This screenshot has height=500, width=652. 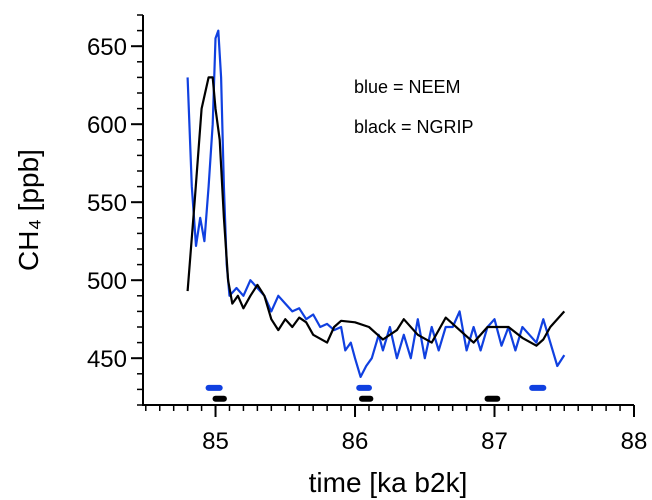 I want to click on y-tick-label: 600, so click(x=107, y=125).